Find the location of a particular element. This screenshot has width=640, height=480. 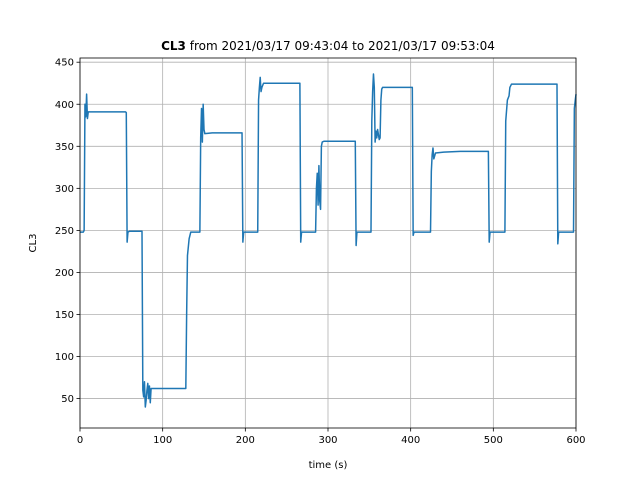

x-tick-label: 400 is located at coordinates (410, 440).